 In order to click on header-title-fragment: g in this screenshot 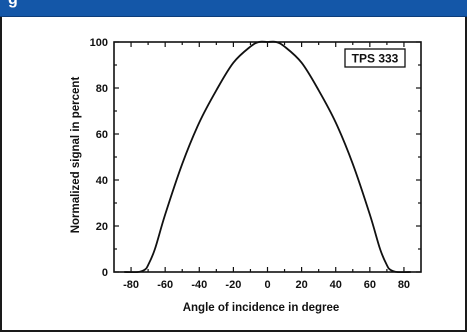, I will do `click(13, 4)`.